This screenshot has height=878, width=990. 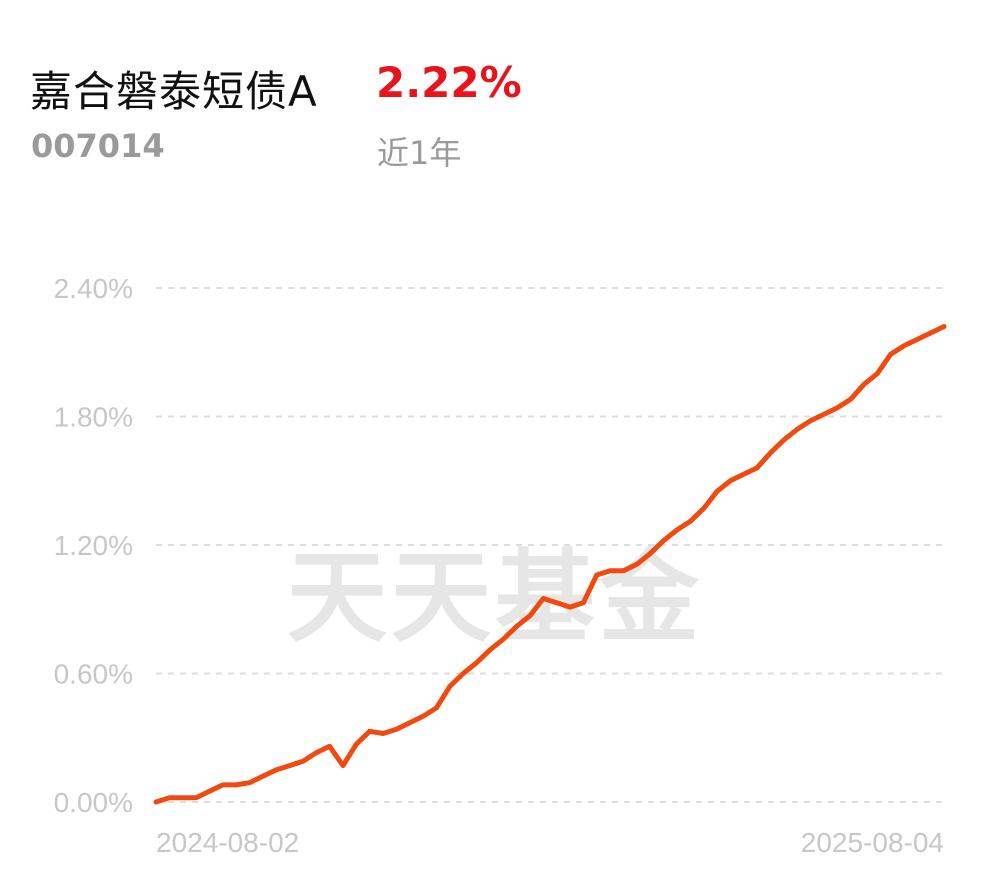 What do you see at coordinates (449, 82) in the screenshot?
I see `fund-return-value: 2.22%` at bounding box center [449, 82].